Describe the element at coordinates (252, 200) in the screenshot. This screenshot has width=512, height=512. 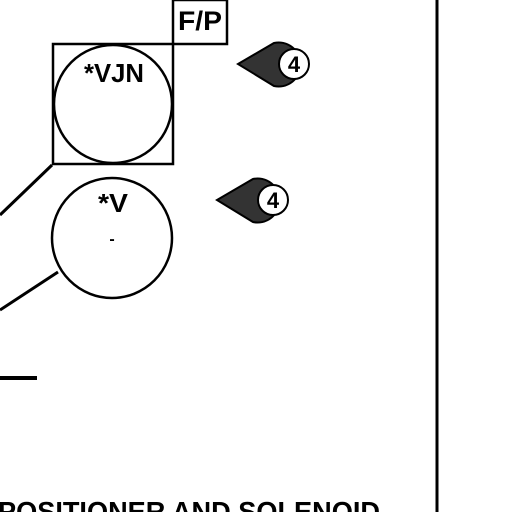
I see `note-flag-2: 4` at that location.